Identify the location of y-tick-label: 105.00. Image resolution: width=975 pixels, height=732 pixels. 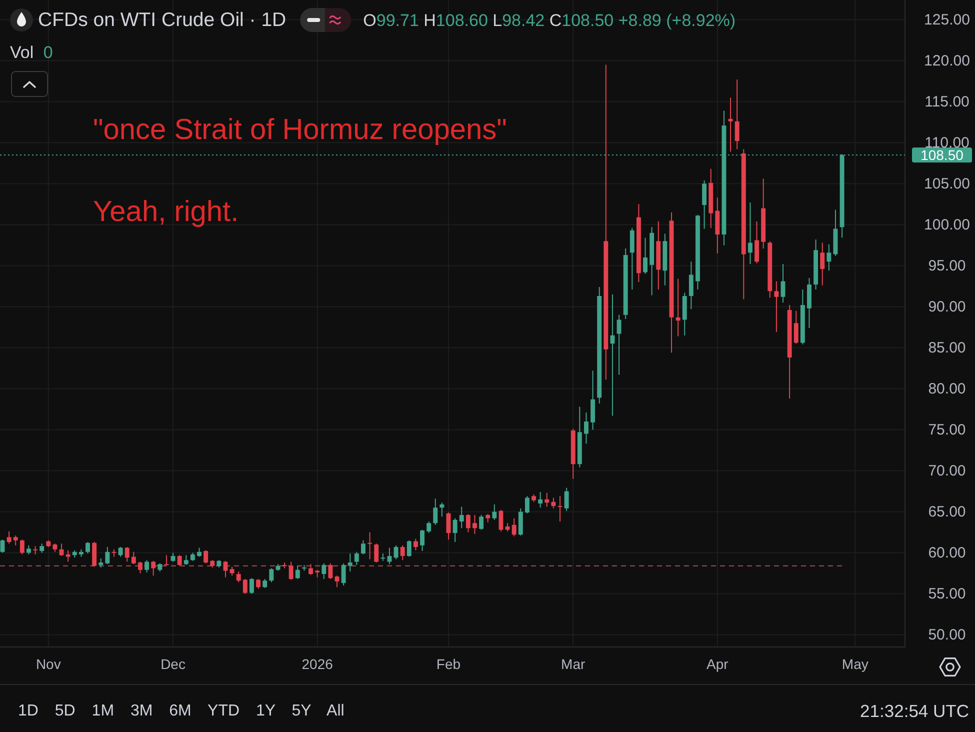
(947, 183).